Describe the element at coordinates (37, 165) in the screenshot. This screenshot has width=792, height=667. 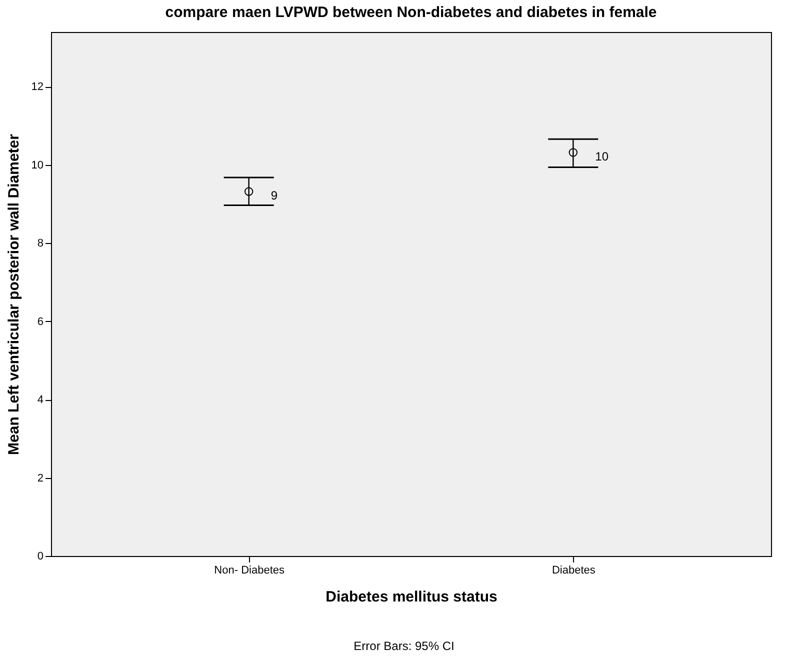
I see `y-tick-label: 10` at that location.